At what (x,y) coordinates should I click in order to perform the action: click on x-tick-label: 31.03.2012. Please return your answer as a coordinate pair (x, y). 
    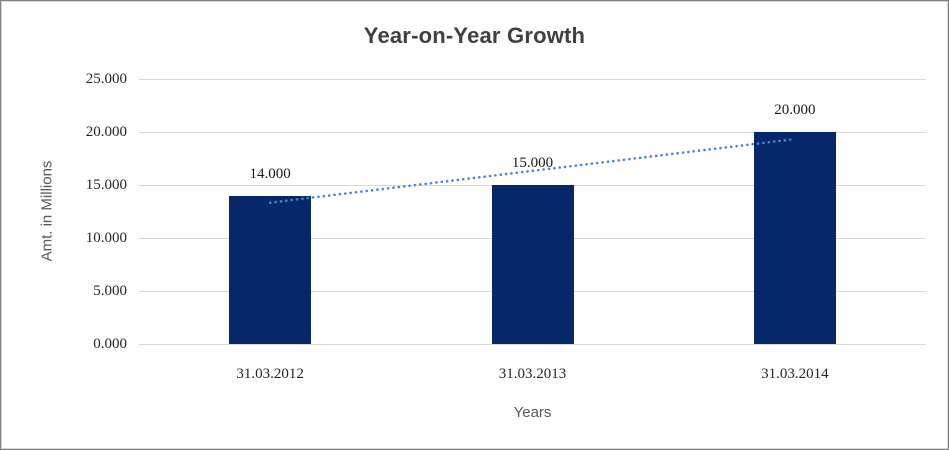
    Looking at the image, I should click on (270, 374).